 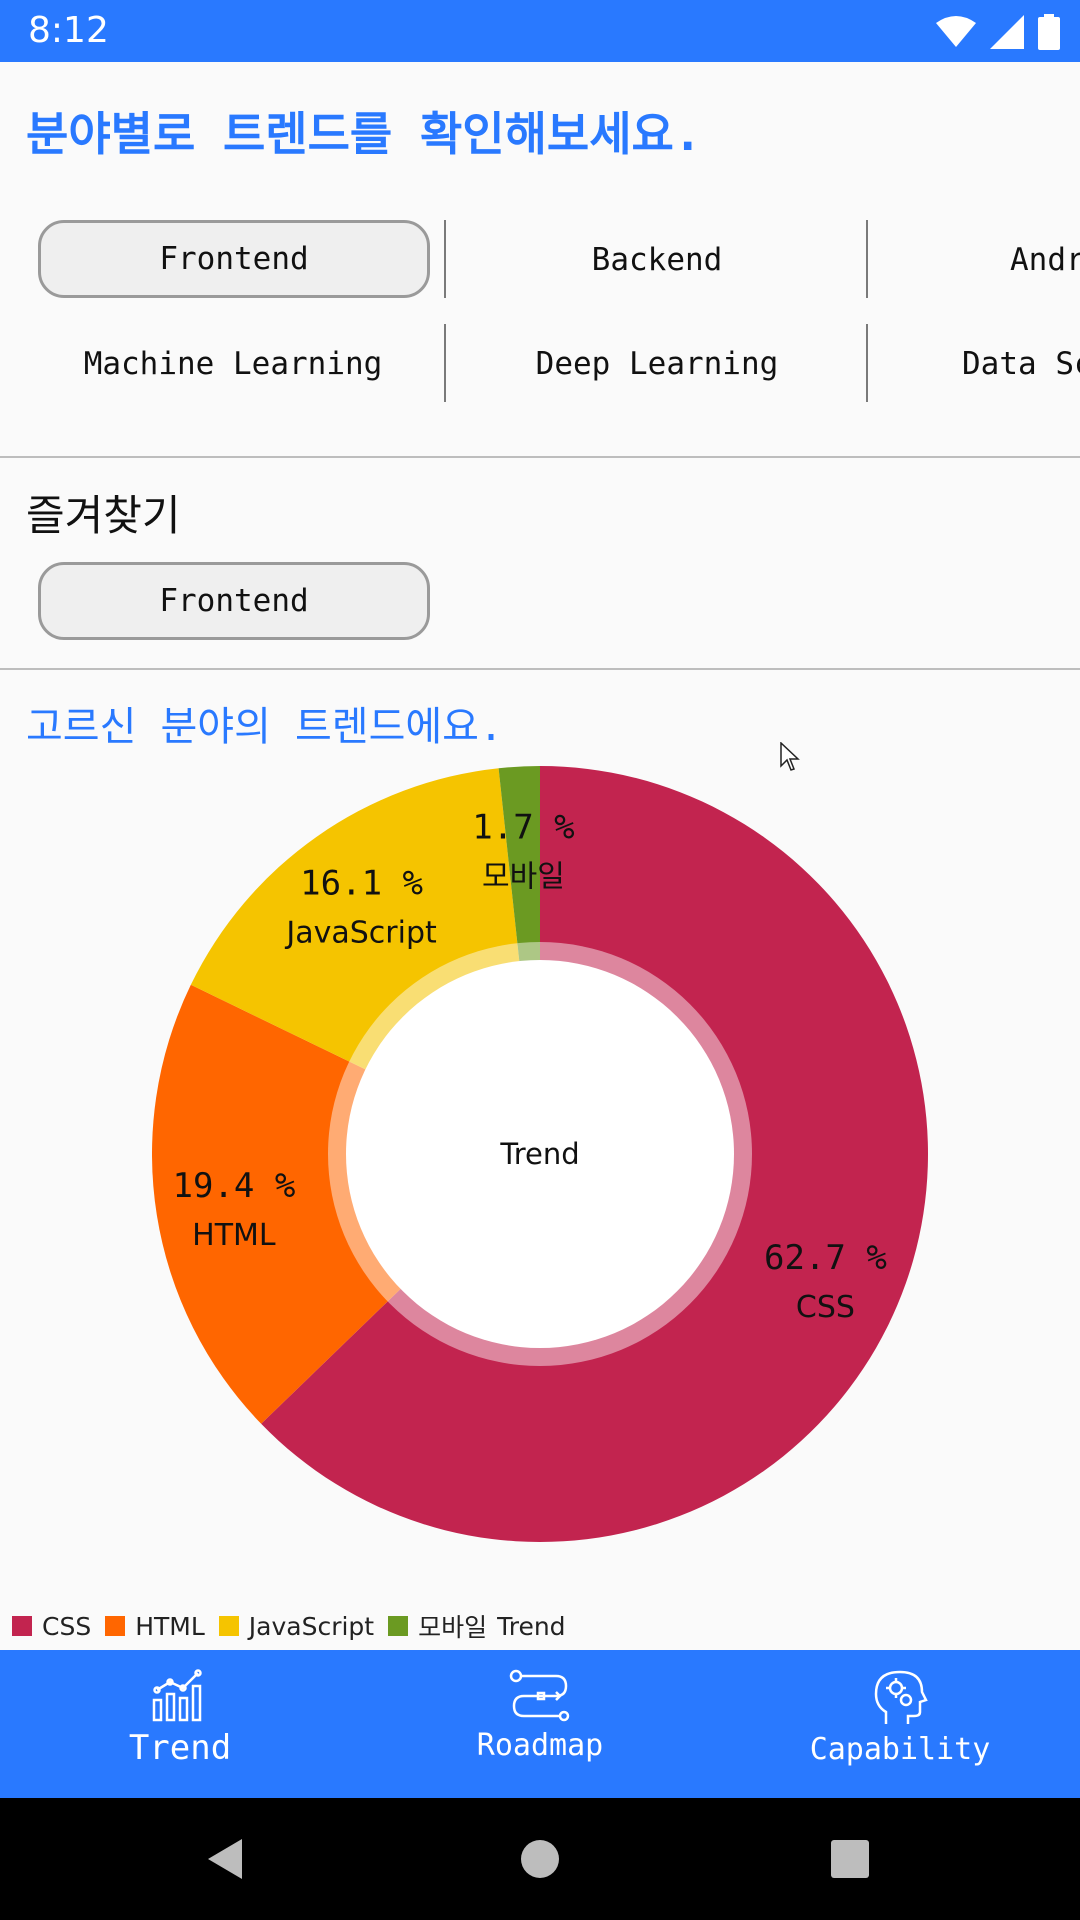 What do you see at coordinates (233, 1186) in the screenshot?
I see `slice-percent-label: 19.4 %` at bounding box center [233, 1186].